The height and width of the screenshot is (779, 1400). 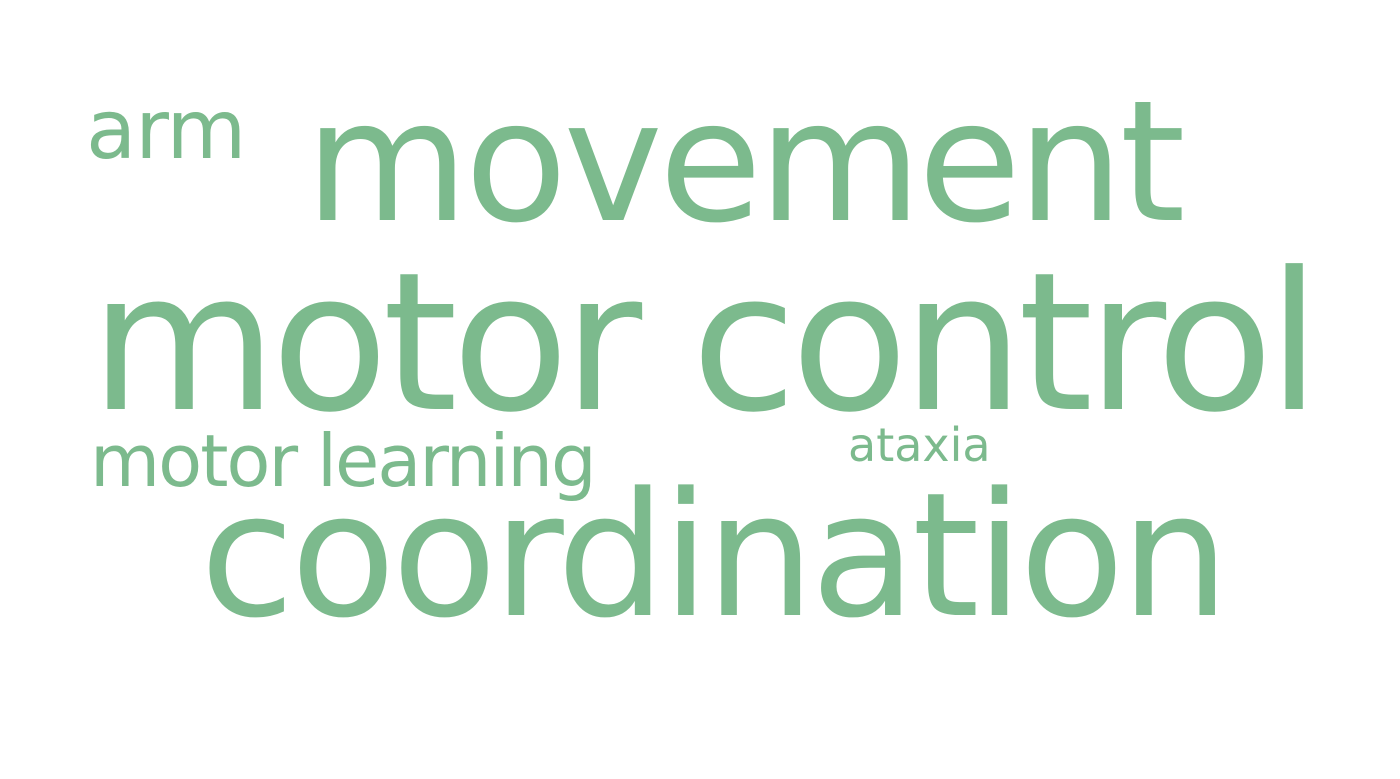 I want to click on word-motor-learning: motor learning, so click(x=343, y=461).